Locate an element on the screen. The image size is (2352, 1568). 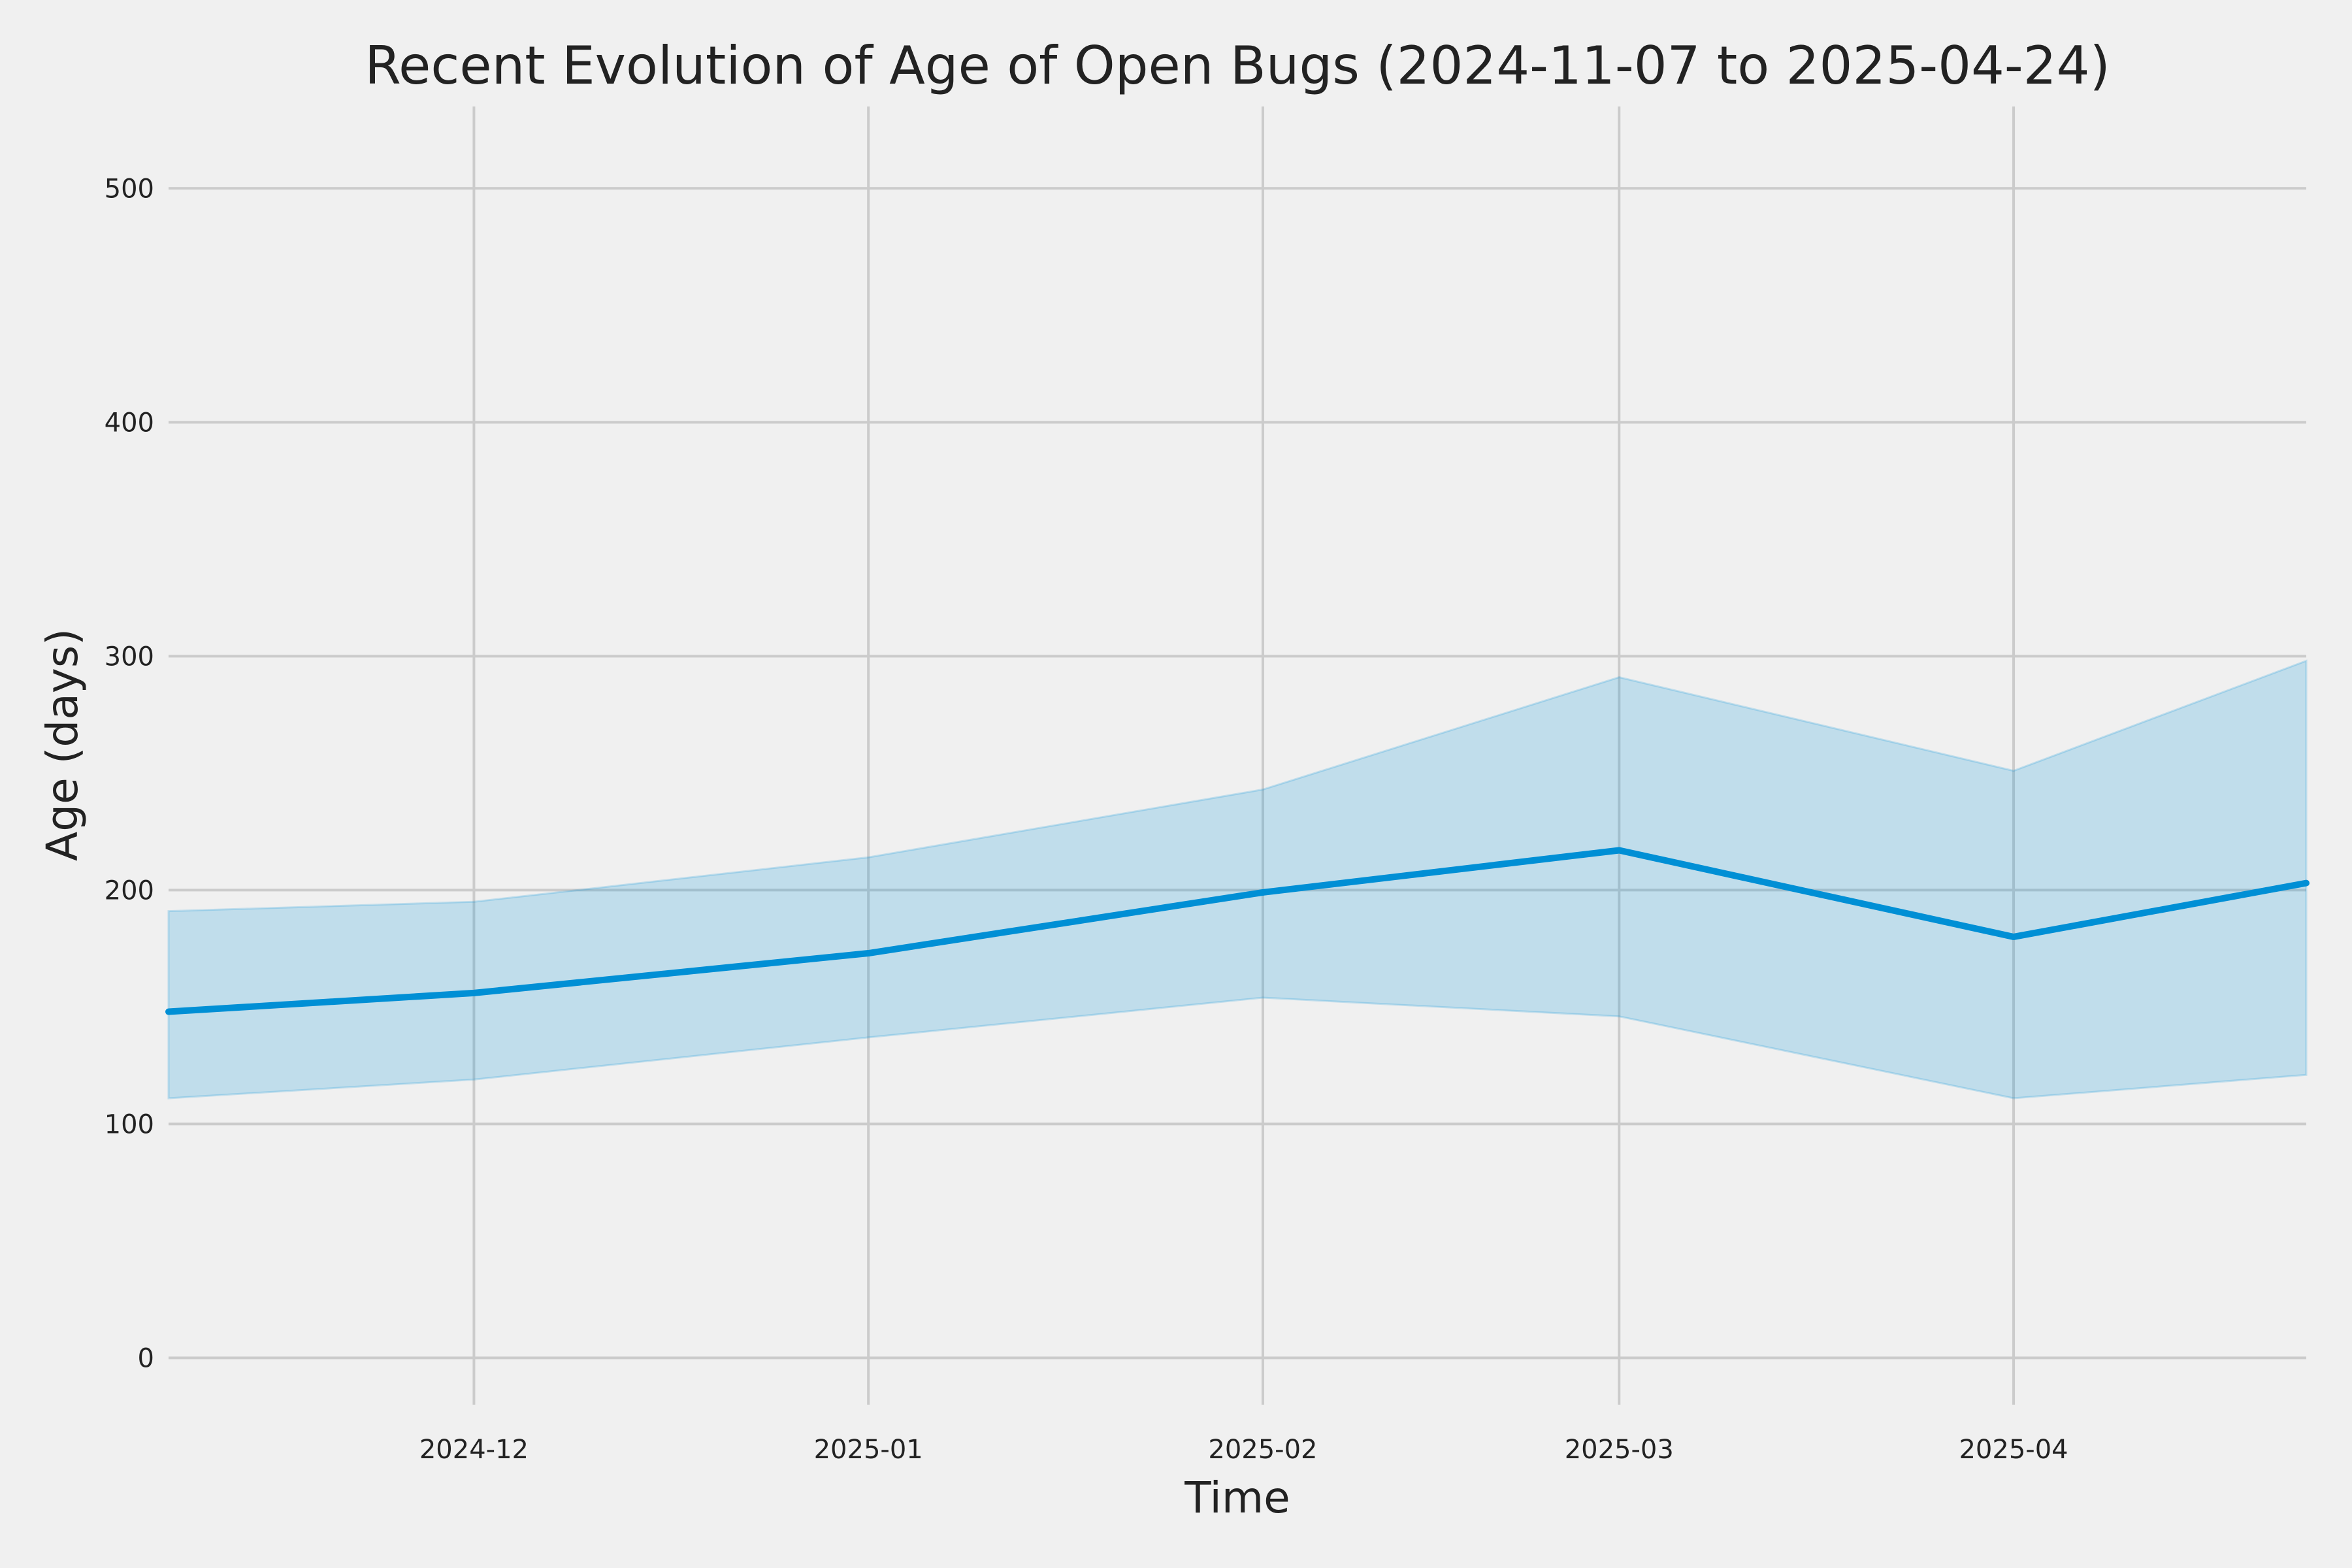
y-tick-label: 500 is located at coordinates (129, 189).